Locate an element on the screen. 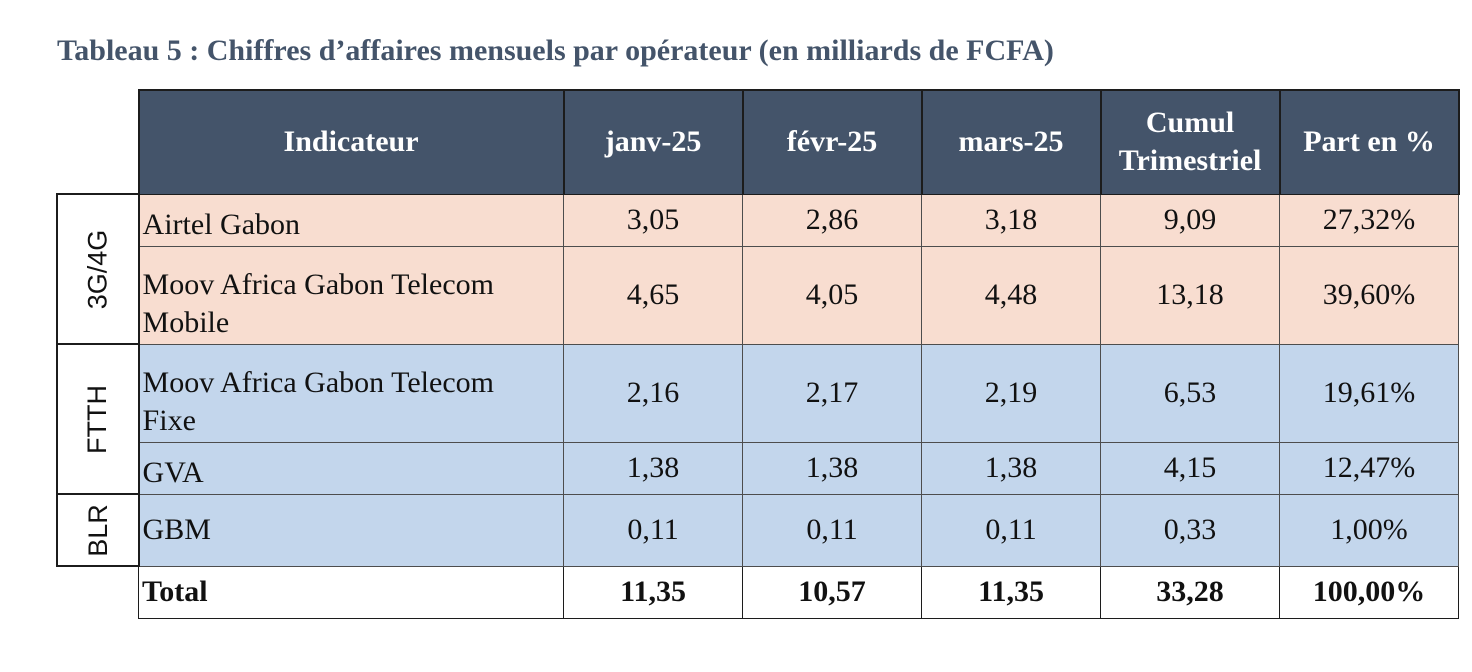 The image size is (1472, 672). total-cumul: 33,28 is located at coordinates (1190, 592).